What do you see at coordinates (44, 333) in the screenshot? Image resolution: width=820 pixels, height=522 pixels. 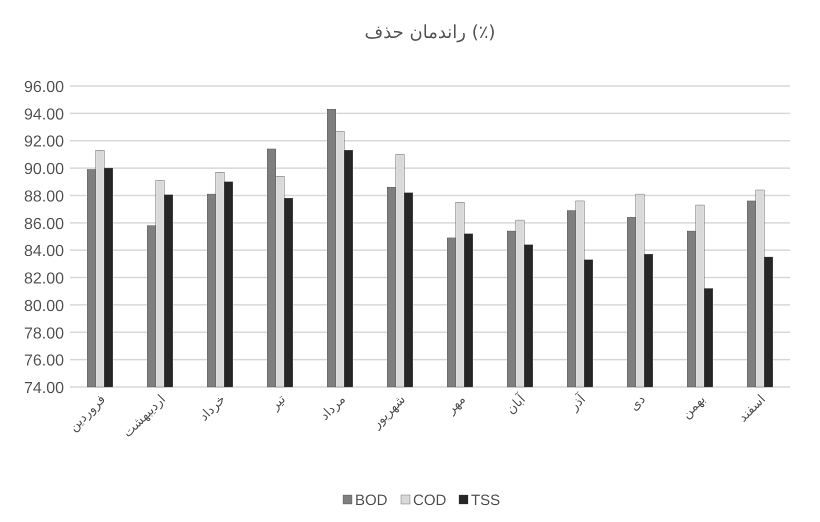 I see `y-tick-label: 78.00` at bounding box center [44, 333].